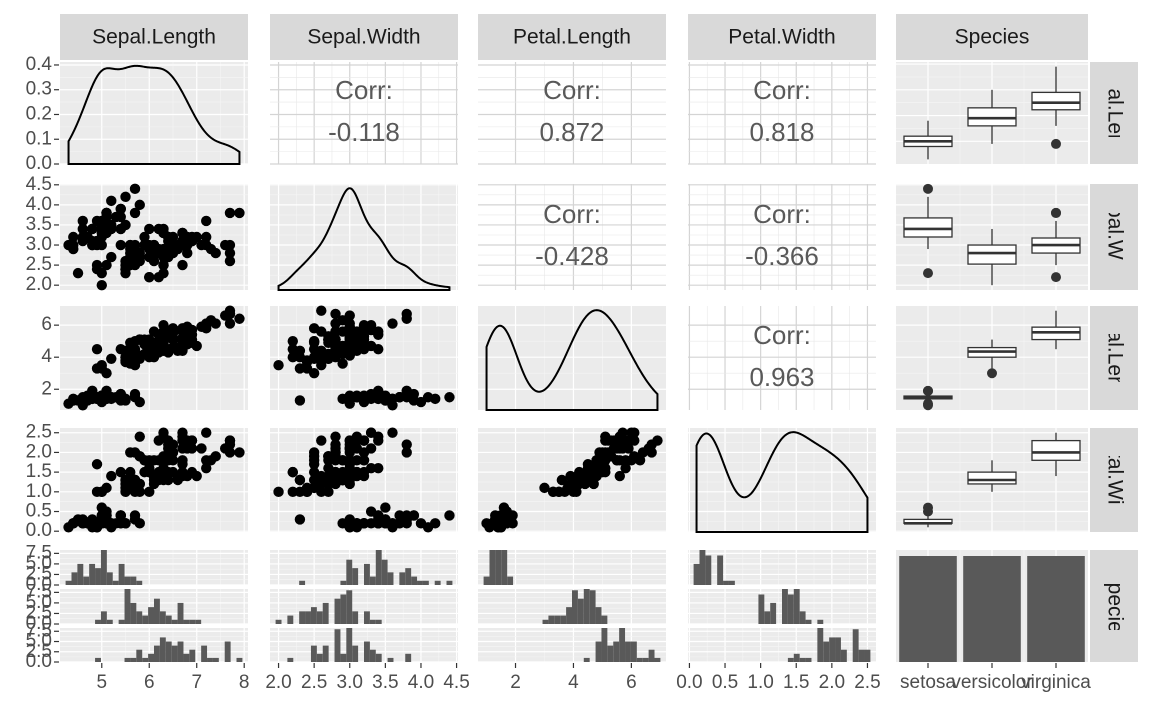 This screenshot has width=1152, height=711. What do you see at coordinates (278, 682) in the screenshot?
I see `x-tick-label: 2.0` at bounding box center [278, 682].